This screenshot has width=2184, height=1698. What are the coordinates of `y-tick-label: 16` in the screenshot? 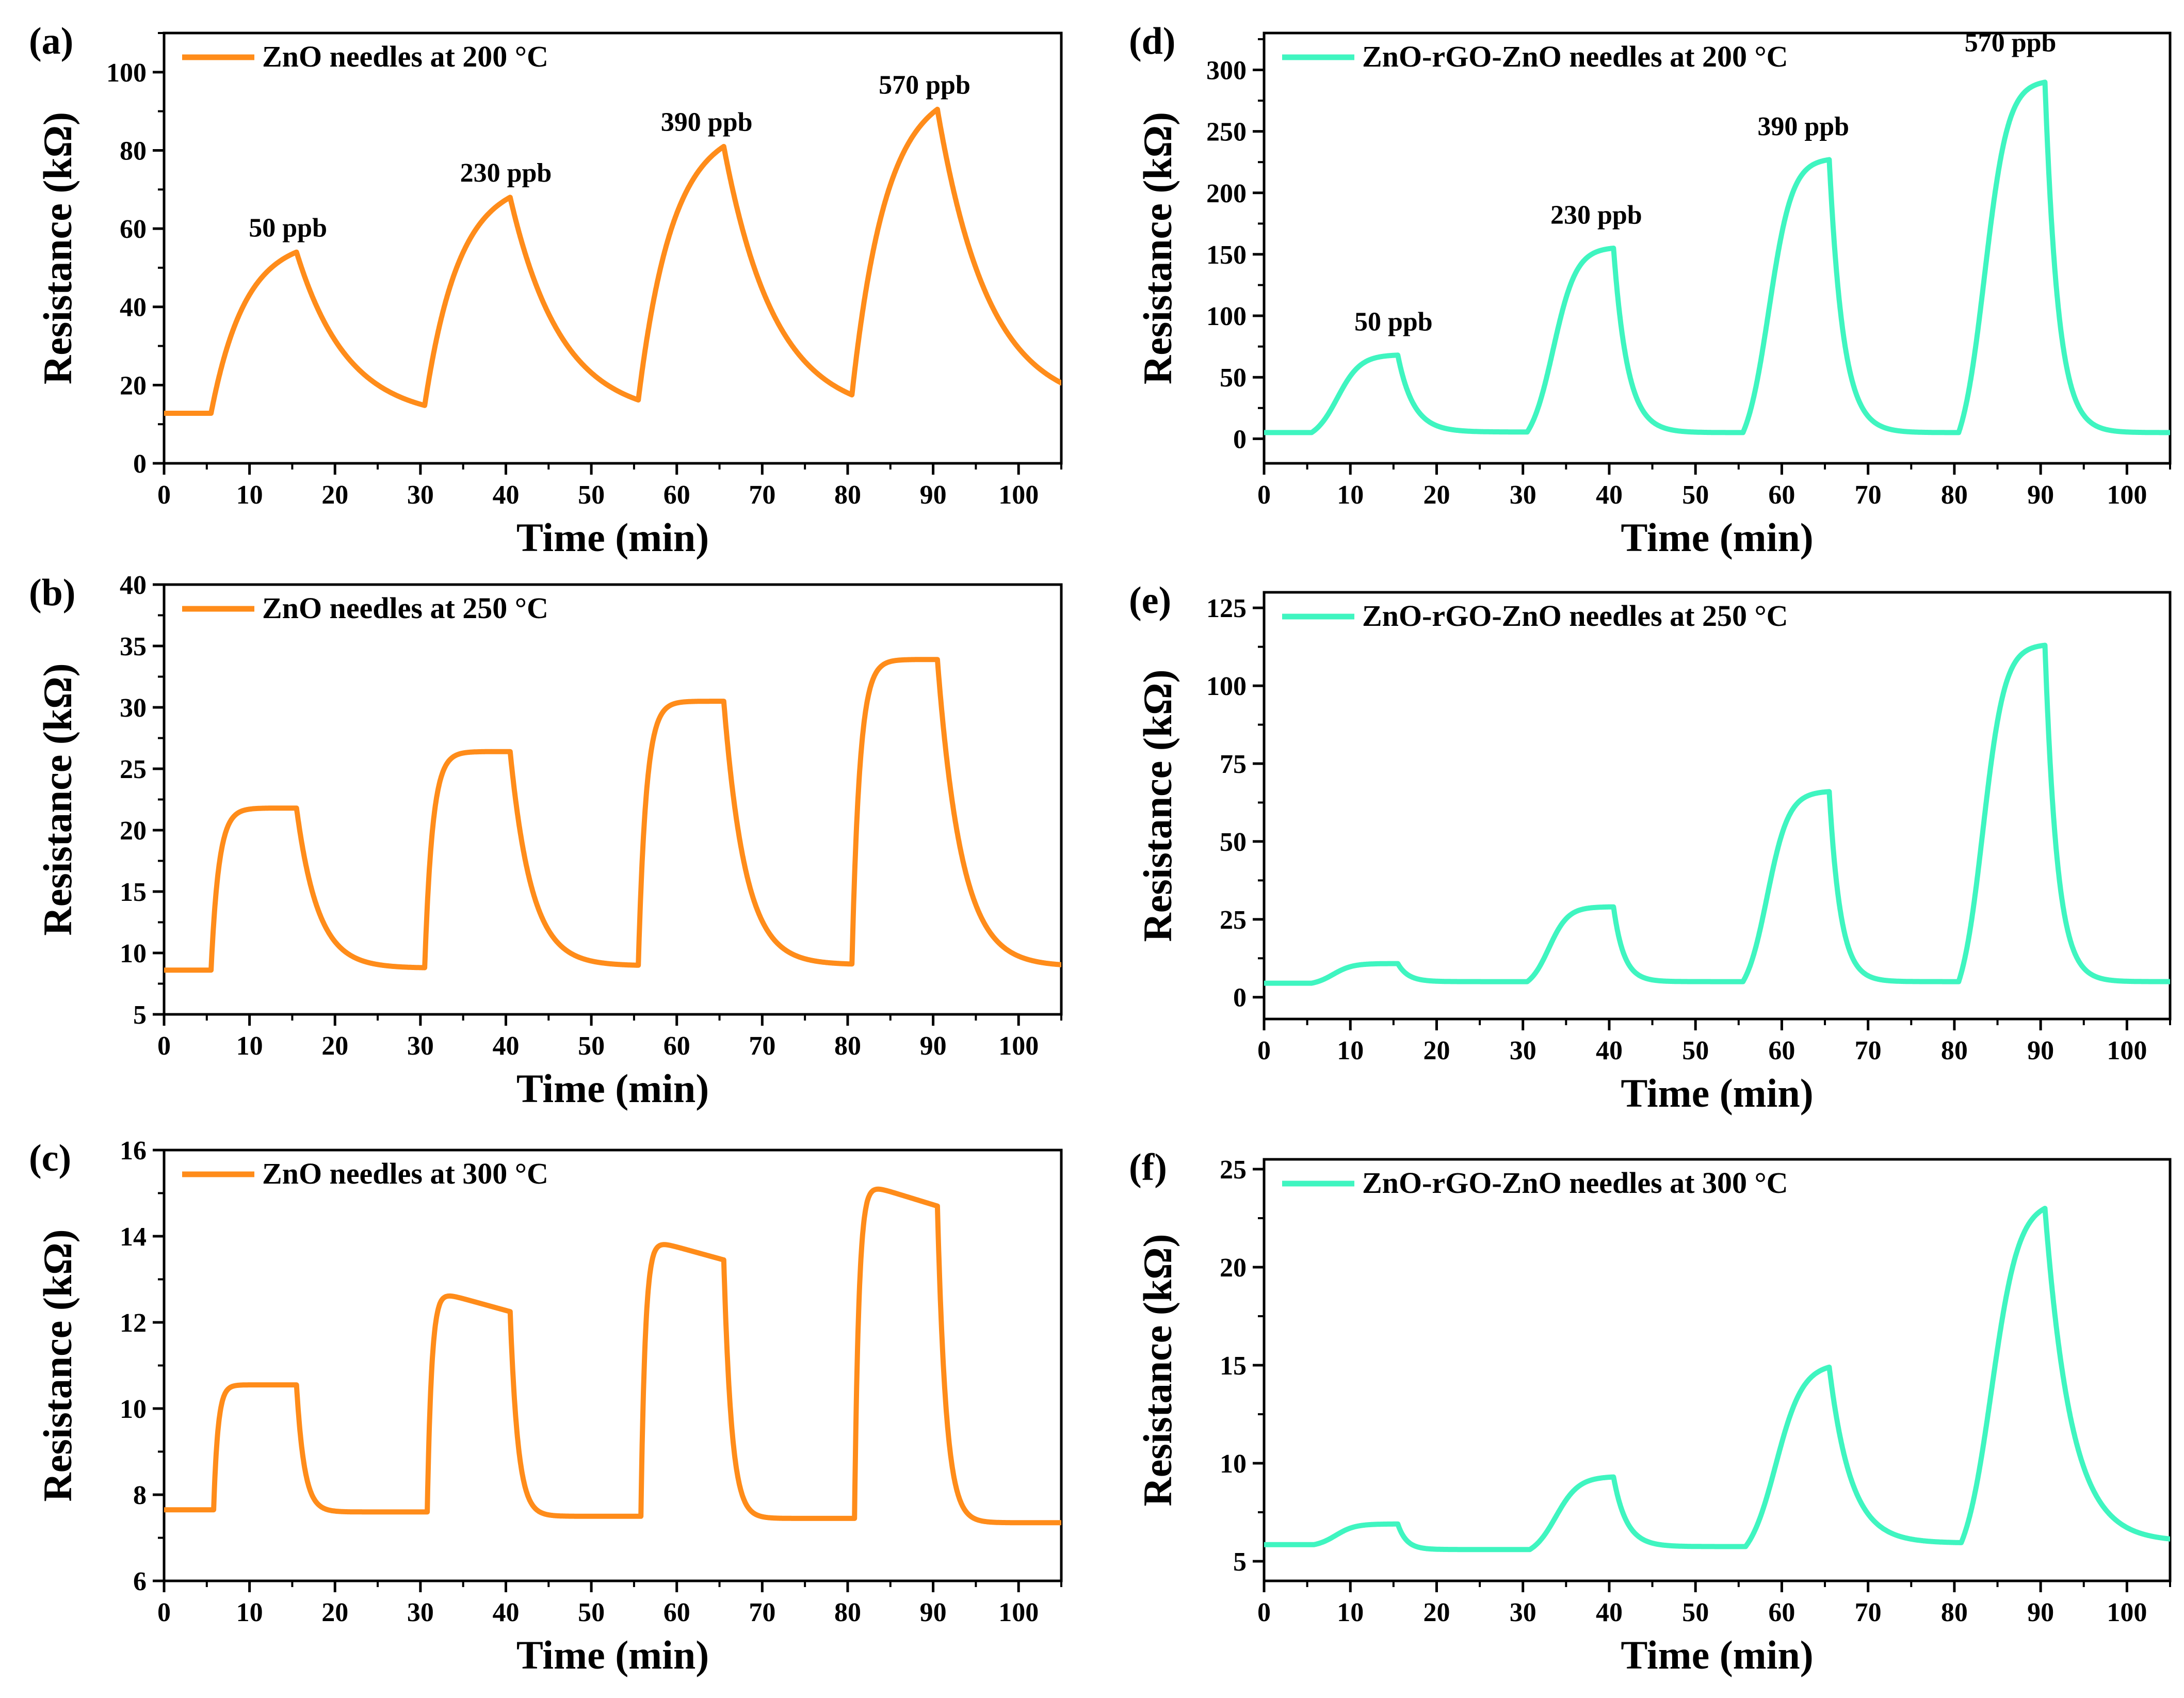 It's located at (133, 1151).